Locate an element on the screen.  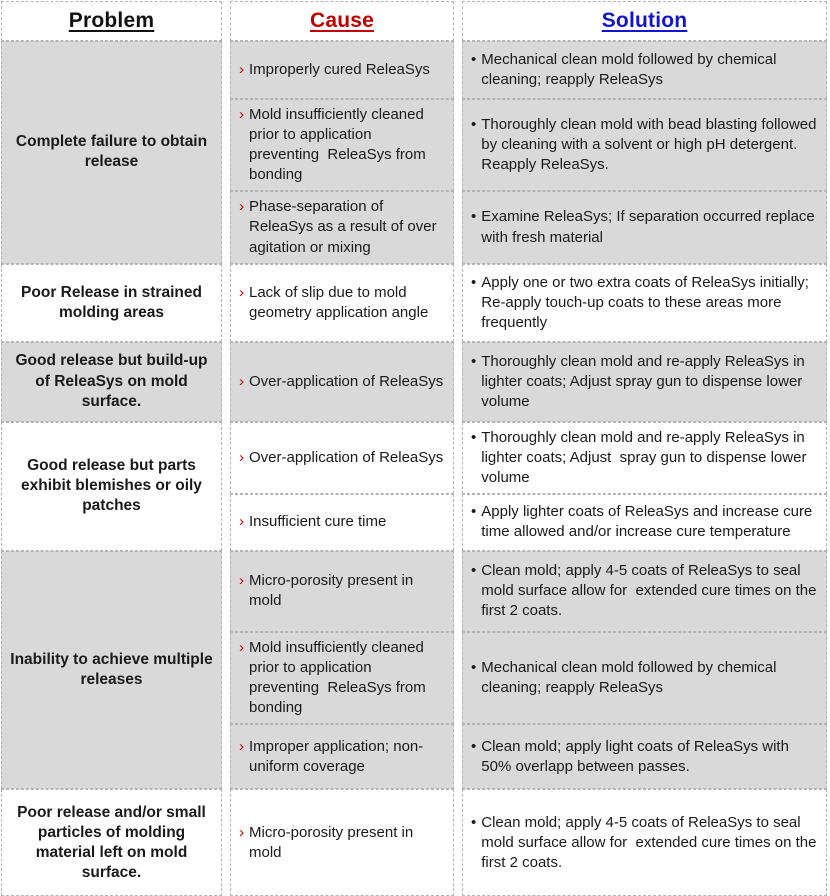
column-header-cause: Cause is located at coordinates (342, 21).